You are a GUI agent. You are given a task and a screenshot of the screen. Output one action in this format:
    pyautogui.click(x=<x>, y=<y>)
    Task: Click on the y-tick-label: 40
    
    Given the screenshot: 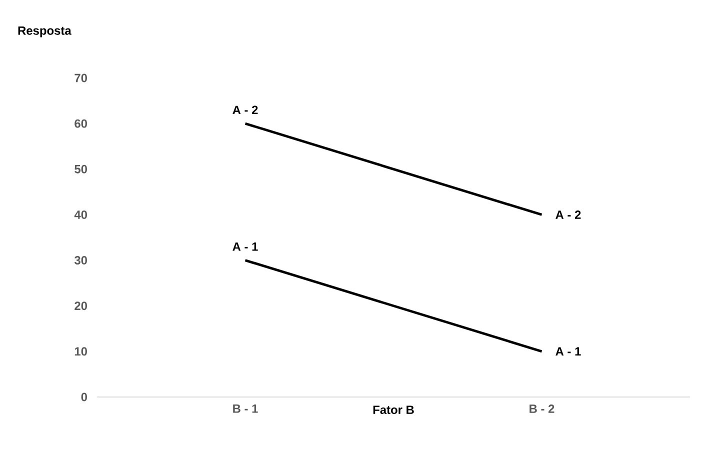 What is the action you would take?
    pyautogui.click(x=80, y=214)
    